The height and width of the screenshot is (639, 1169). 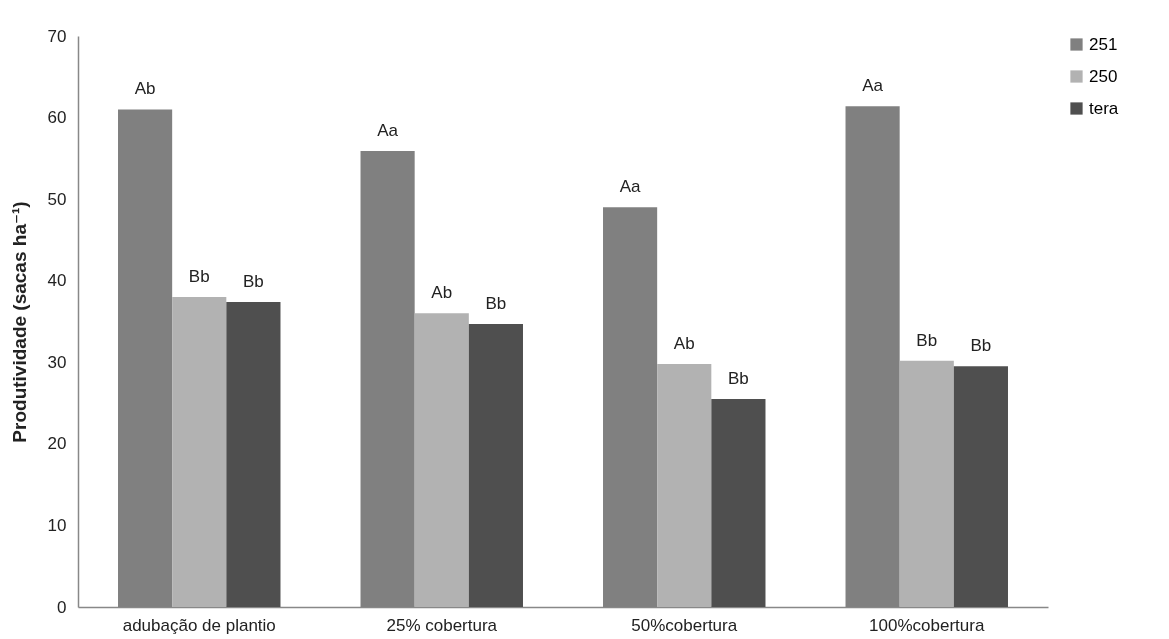 What do you see at coordinates (19, 322) in the screenshot?
I see `y-axis-title: Produtividade (sacas ha⁻¹)` at bounding box center [19, 322].